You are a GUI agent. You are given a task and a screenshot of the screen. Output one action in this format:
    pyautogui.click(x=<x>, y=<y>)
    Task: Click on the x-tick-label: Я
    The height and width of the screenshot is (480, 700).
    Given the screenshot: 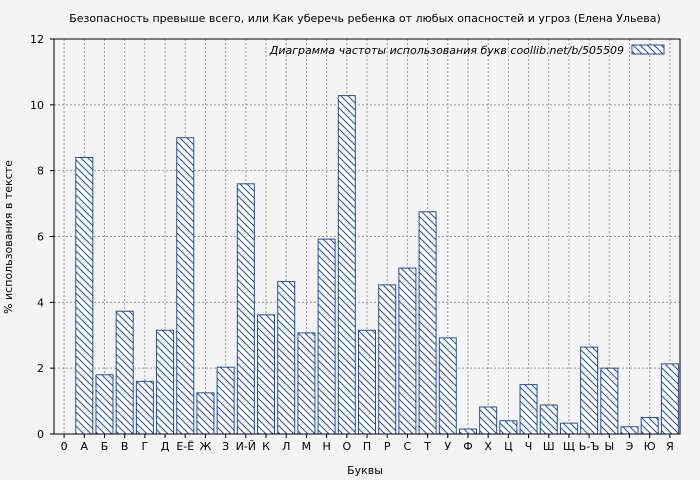 What is the action you would take?
    pyautogui.click(x=670, y=446)
    